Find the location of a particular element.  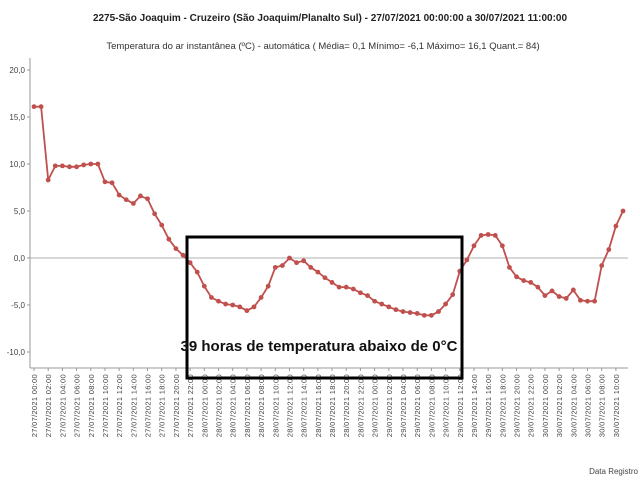

y-tick-label: 0,0 is located at coordinates (20, 258).